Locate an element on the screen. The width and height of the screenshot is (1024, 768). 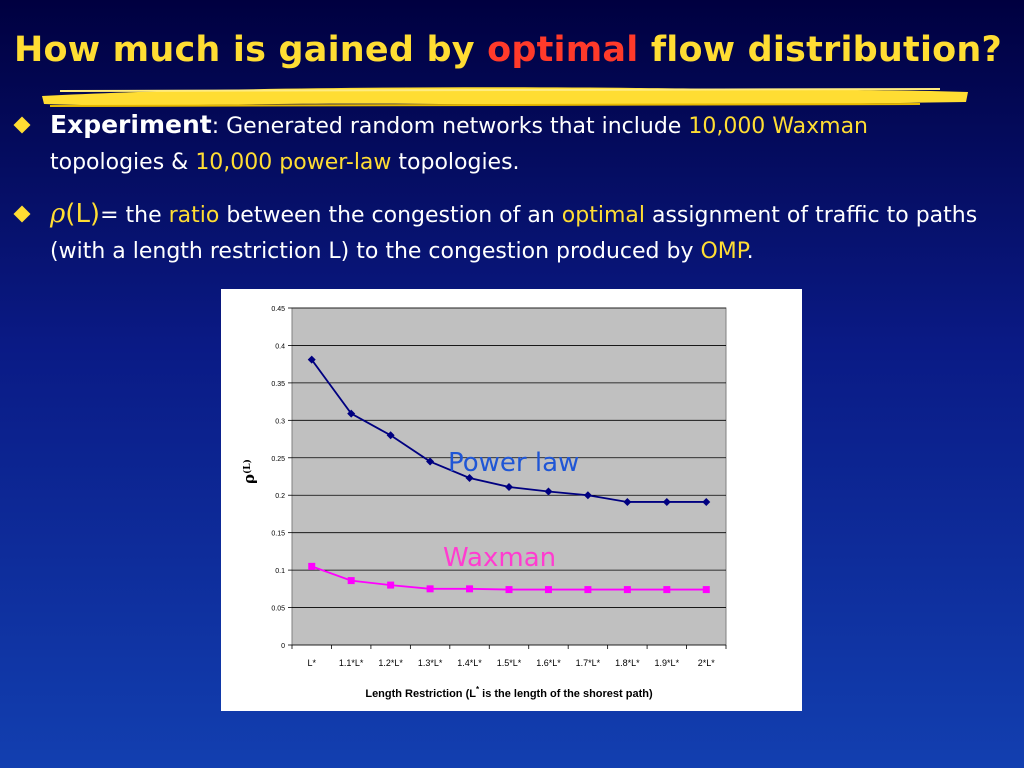
title-highlight: optimal is located at coordinates (563, 50).